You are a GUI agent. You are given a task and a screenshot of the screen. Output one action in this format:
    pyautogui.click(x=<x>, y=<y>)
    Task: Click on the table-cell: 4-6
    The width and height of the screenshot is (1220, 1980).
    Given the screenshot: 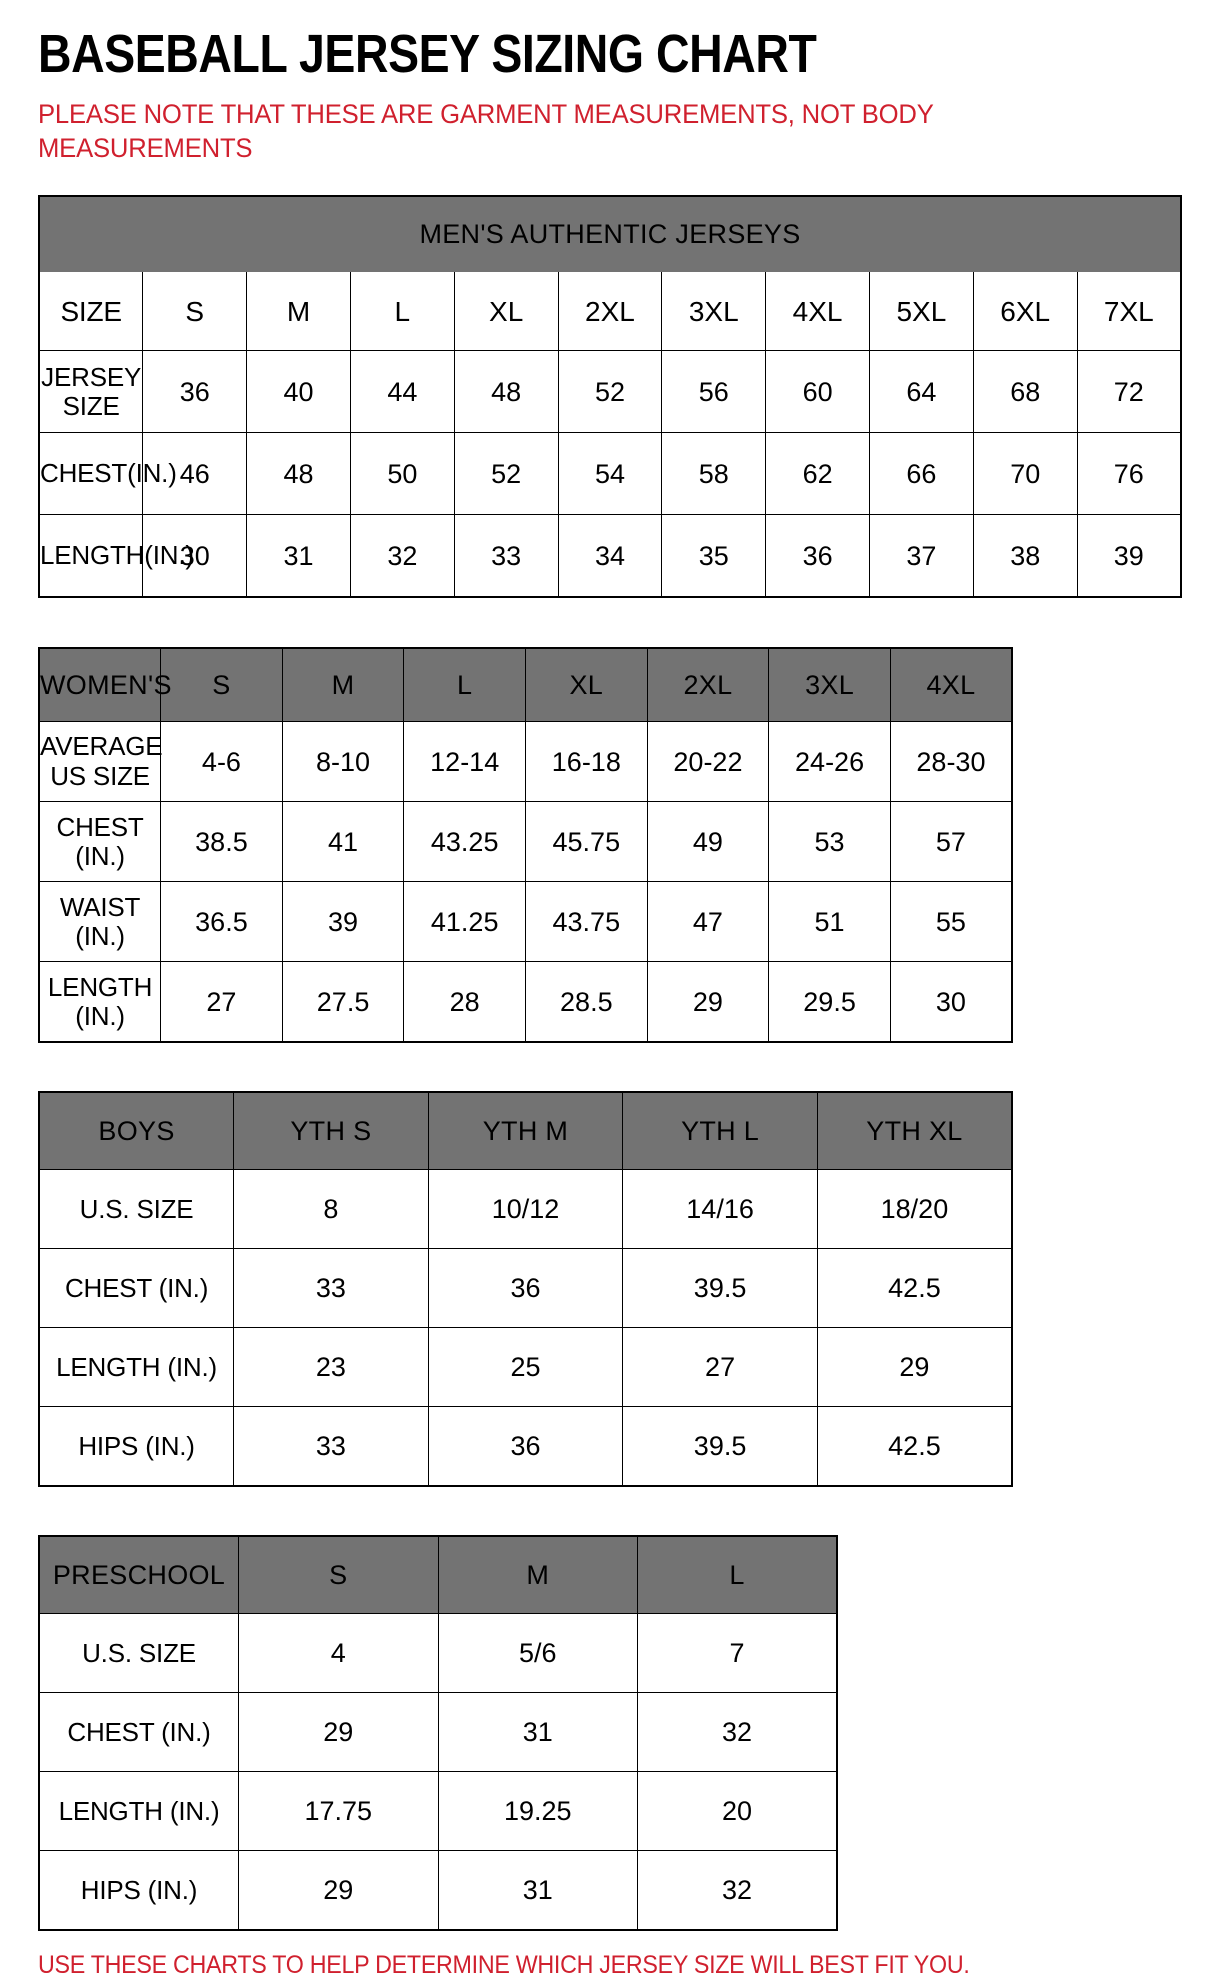 What is the action you would take?
    pyautogui.click(x=221, y=762)
    